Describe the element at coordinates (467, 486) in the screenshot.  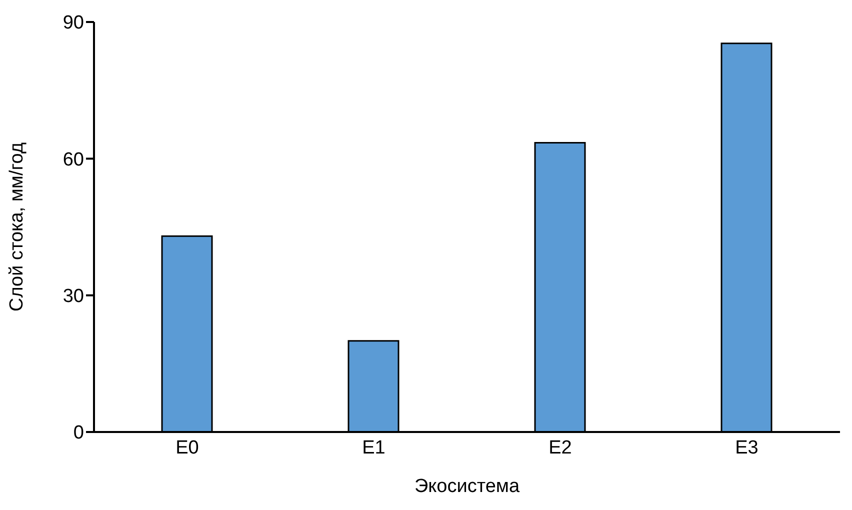
I see `x-axis-title: Экосистема` at that location.